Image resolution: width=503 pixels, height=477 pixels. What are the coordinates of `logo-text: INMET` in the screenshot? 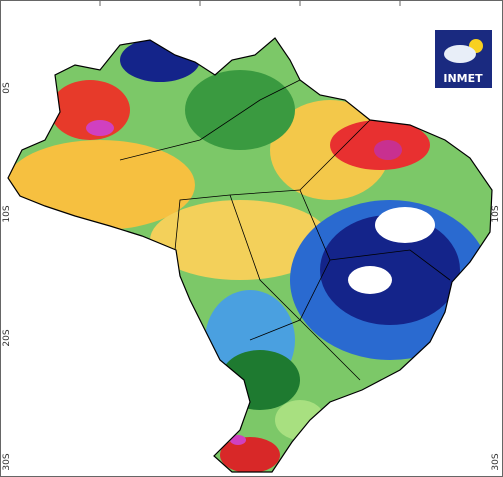 It's located at (463, 78).